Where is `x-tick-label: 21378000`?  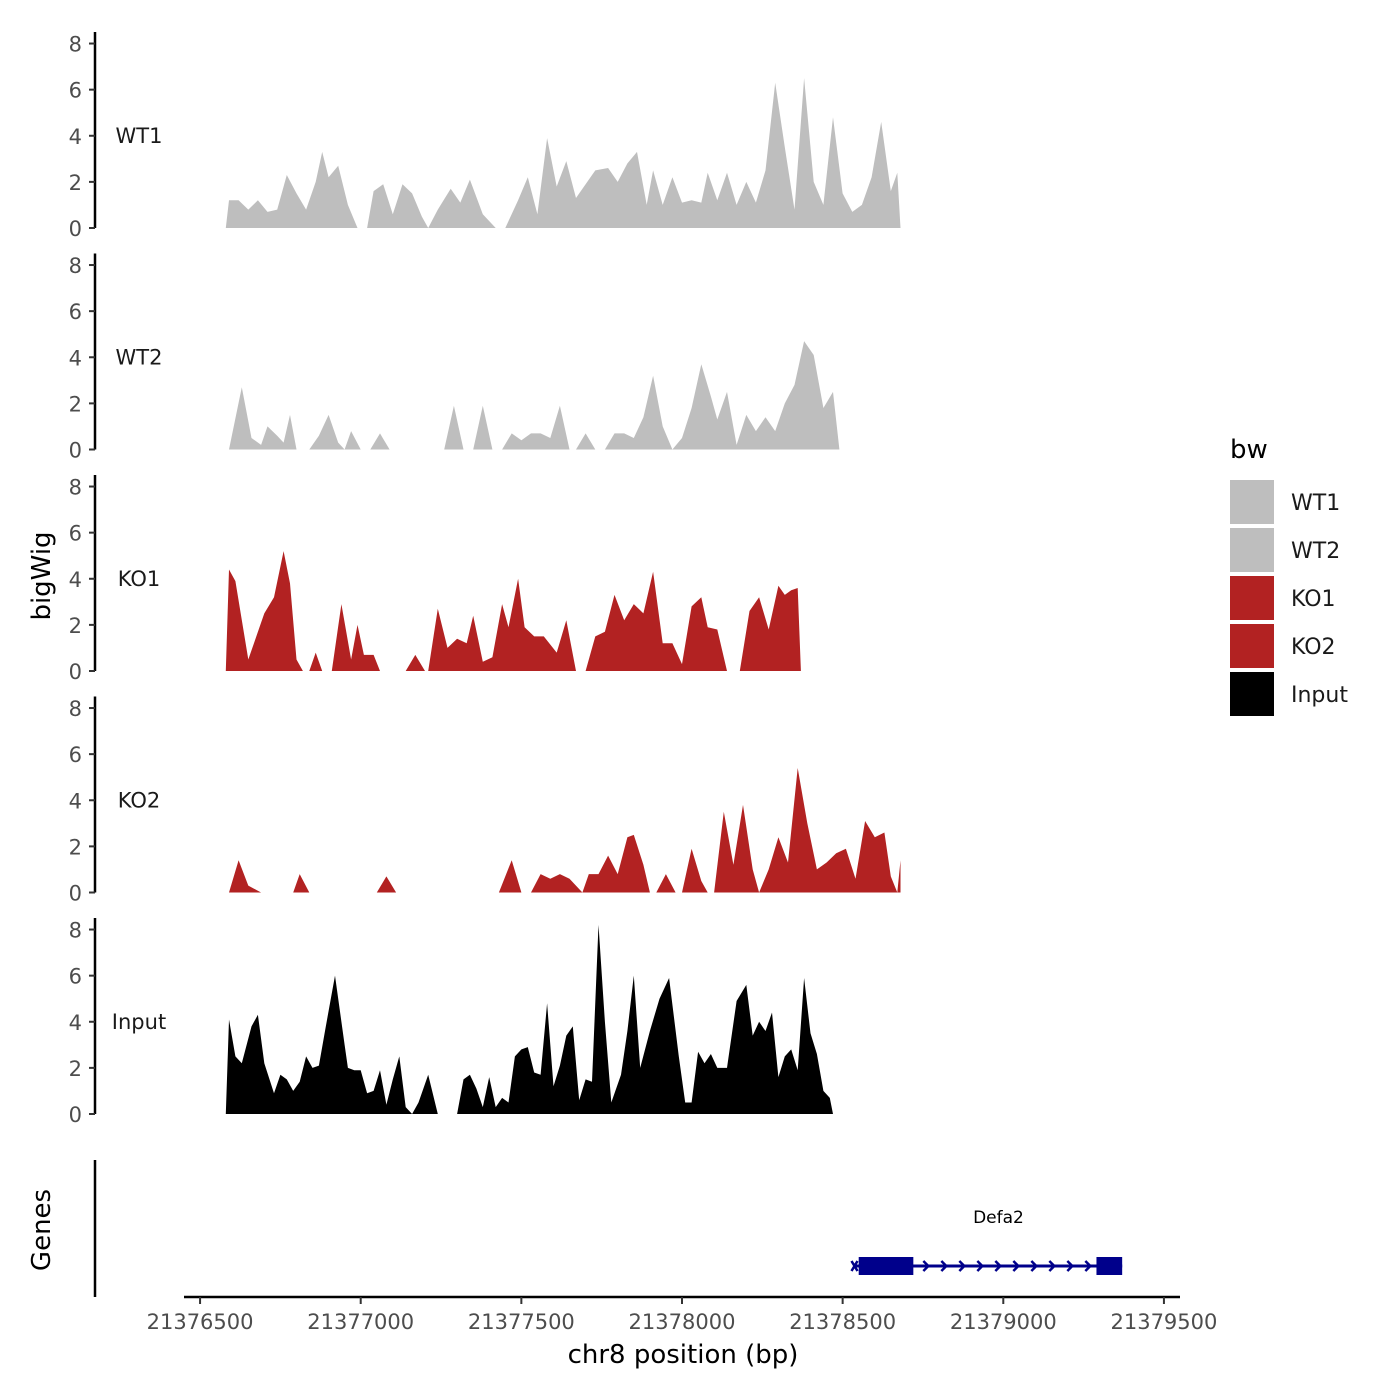 x-tick-label: 21378000 is located at coordinates (682, 1322).